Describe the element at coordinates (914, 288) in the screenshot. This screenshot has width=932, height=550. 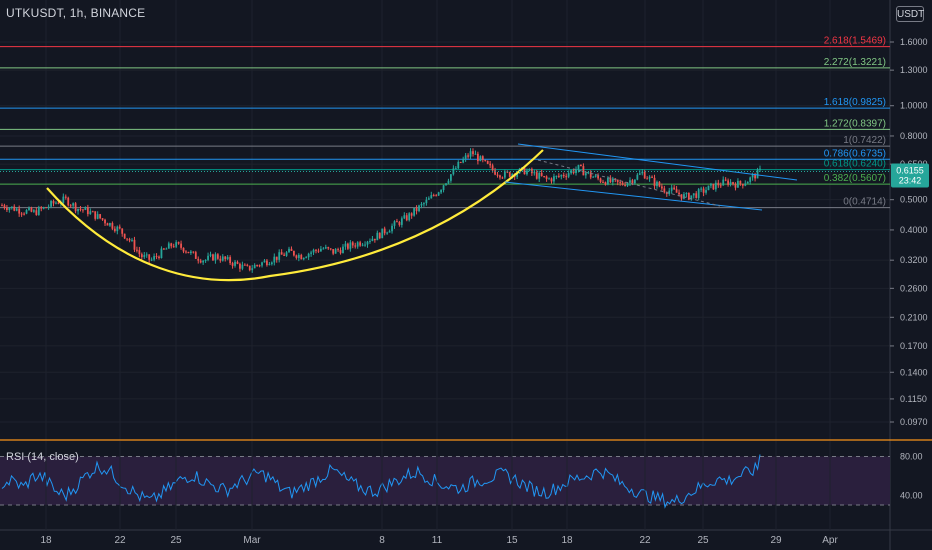
I see `y-tick-label: 0.2600` at that location.